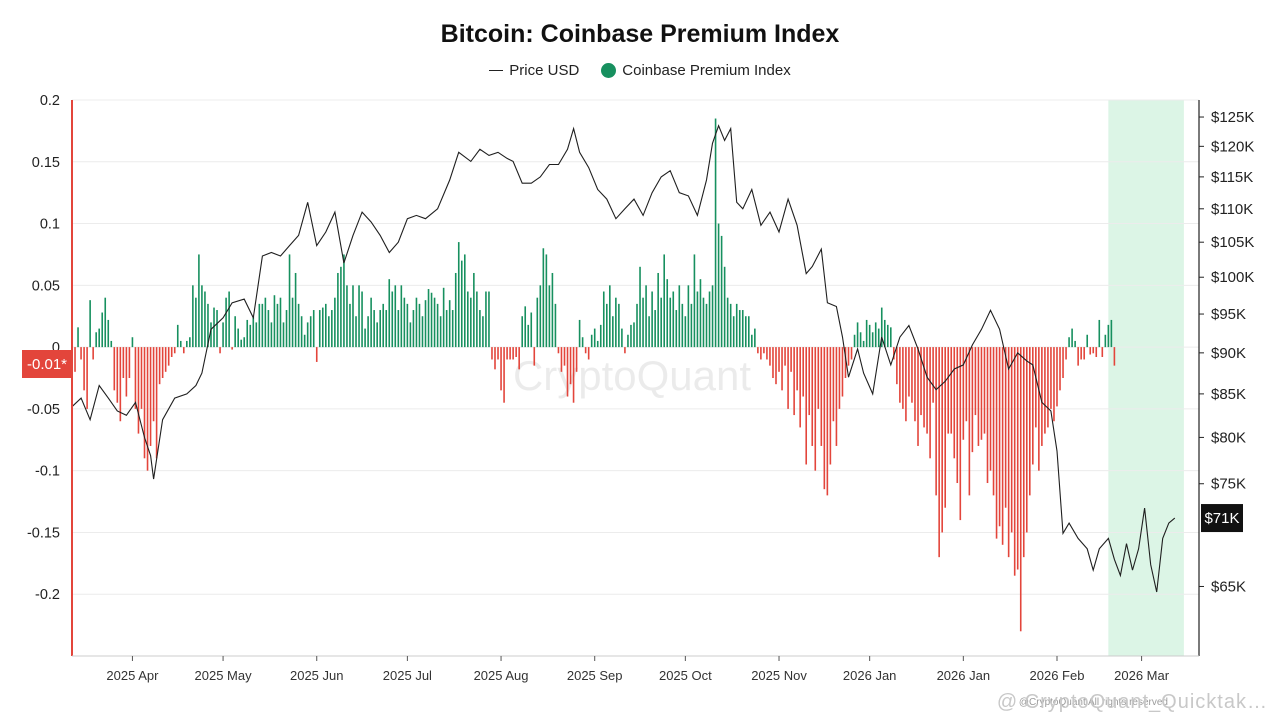  Describe the element at coordinates (534, 70) in the screenshot. I see `legend-item-price: Price USD` at that location.